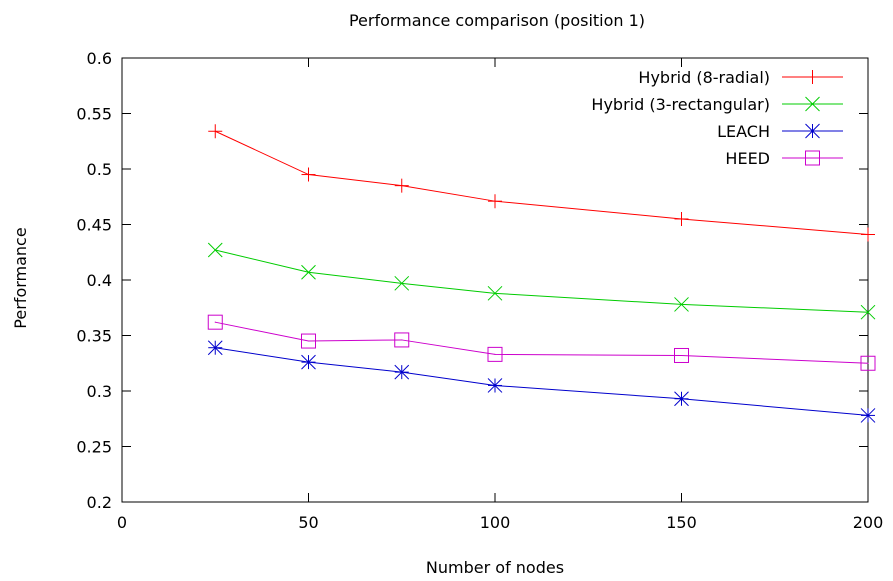 The width and height of the screenshot is (893, 581). What do you see at coordinates (94, 225) in the screenshot?
I see `y-tick-label: 0.45` at bounding box center [94, 225].